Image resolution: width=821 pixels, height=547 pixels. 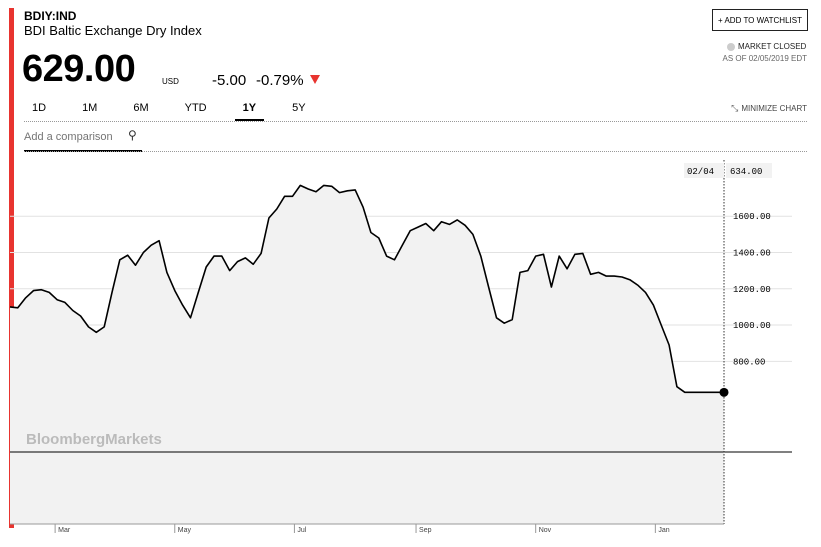 What do you see at coordinates (39, 108) in the screenshot?
I see `tab-1d: 1D` at bounding box center [39, 108].